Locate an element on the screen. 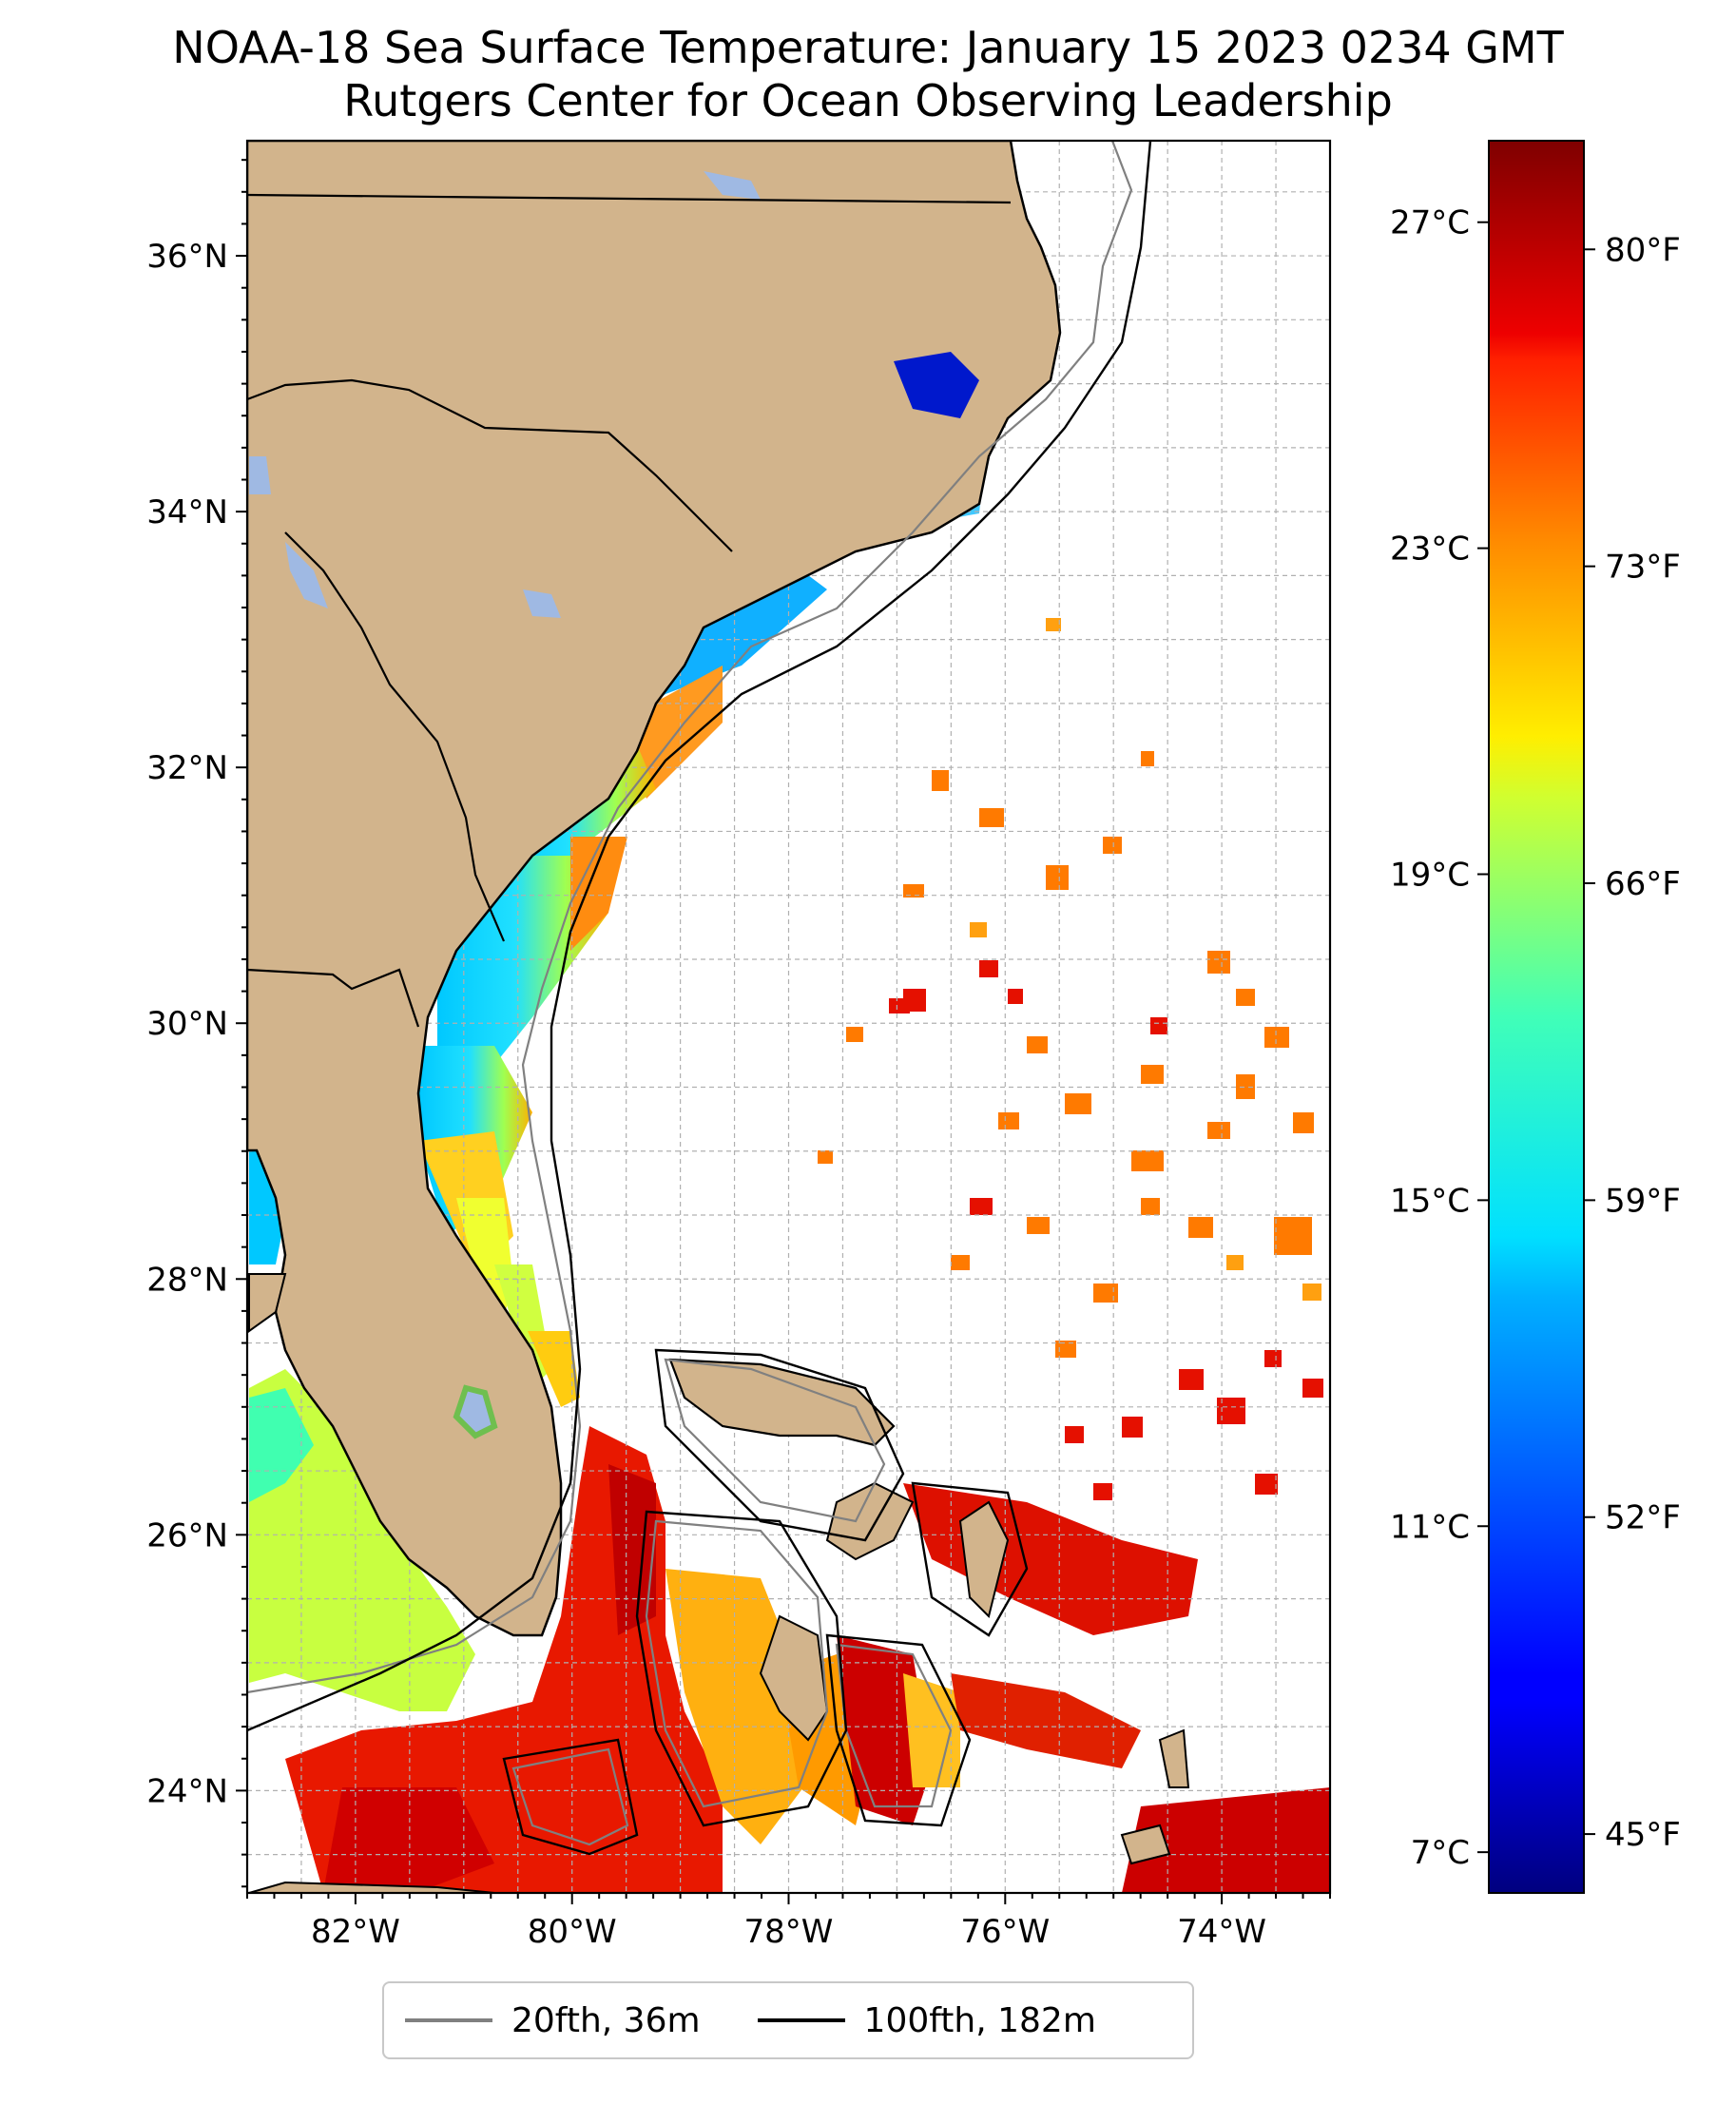 The height and width of the screenshot is (2104, 1736). fahrenheit-tick-label: 52°F is located at coordinates (1643, 1518).